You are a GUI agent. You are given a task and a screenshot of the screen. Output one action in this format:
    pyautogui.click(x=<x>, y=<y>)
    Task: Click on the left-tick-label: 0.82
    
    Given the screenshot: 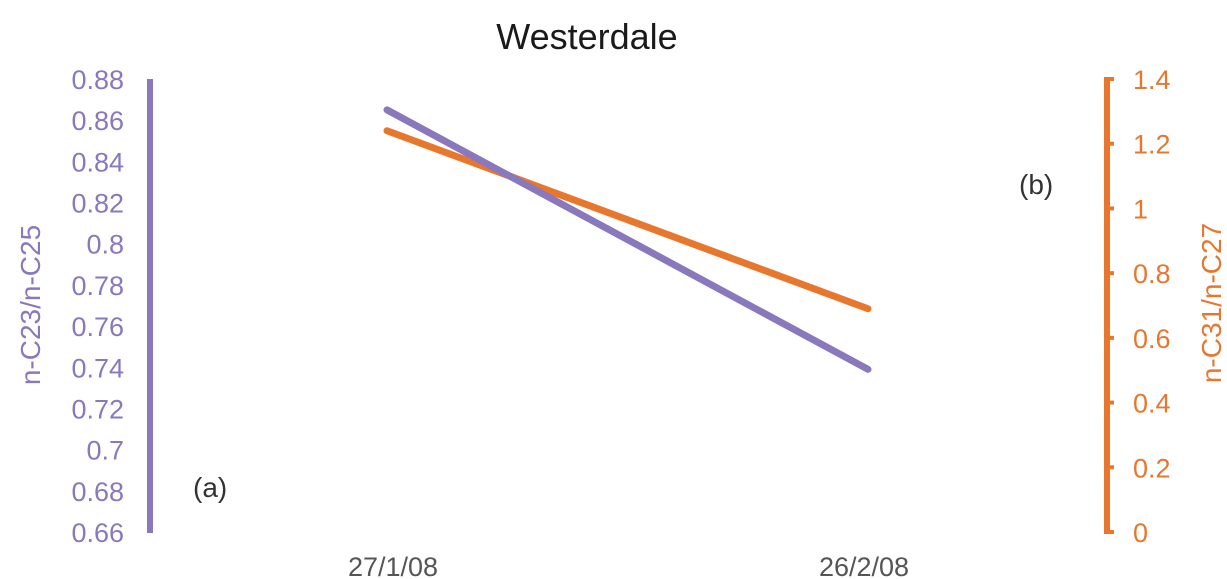 What is the action you would take?
    pyautogui.click(x=97, y=204)
    